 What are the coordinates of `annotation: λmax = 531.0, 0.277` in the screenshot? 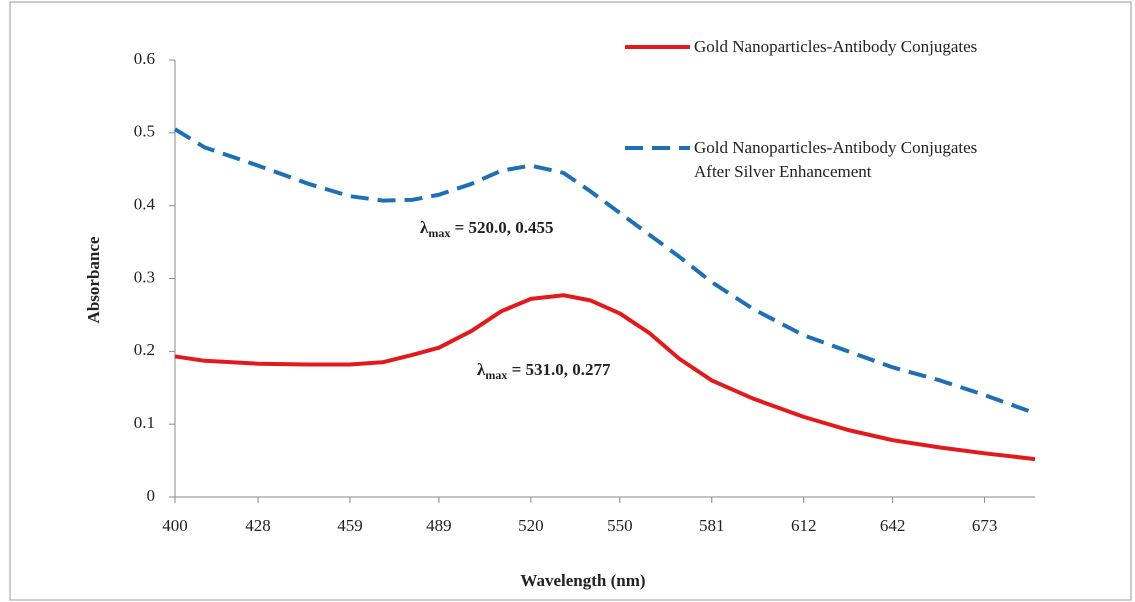 It's located at (544, 371).